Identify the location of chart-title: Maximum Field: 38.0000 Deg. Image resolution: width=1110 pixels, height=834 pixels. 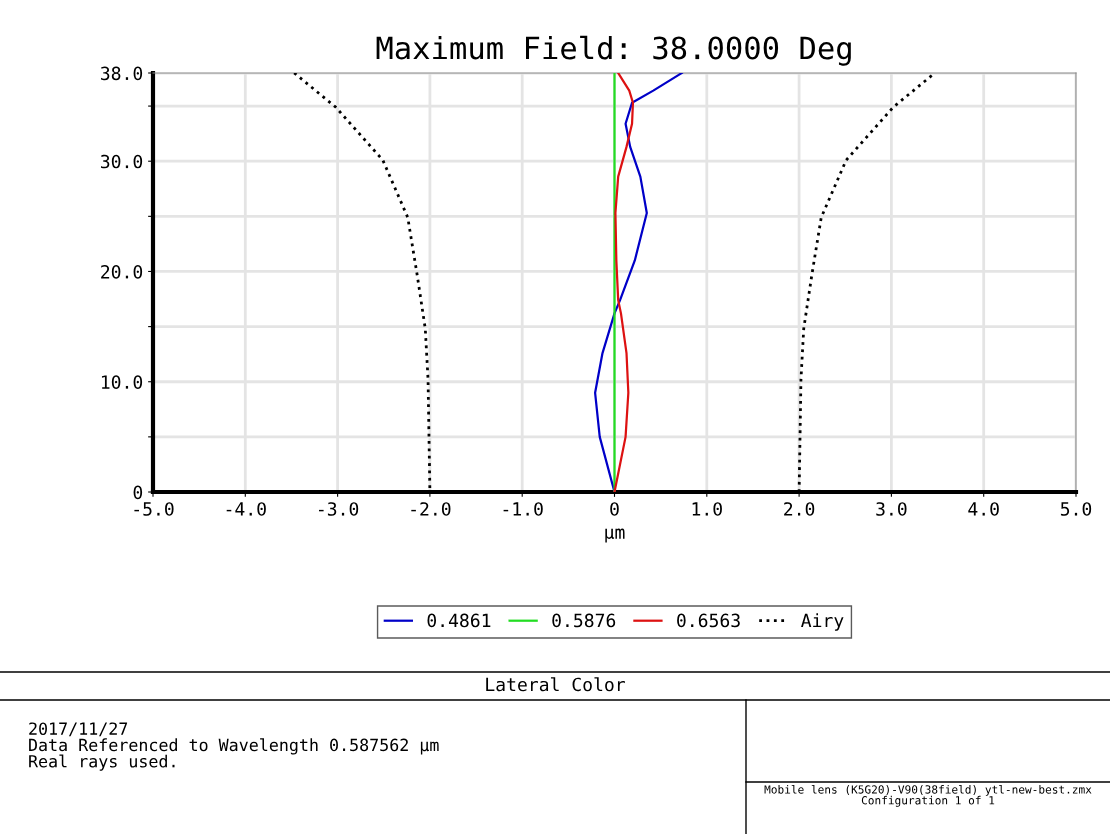
(613, 50).